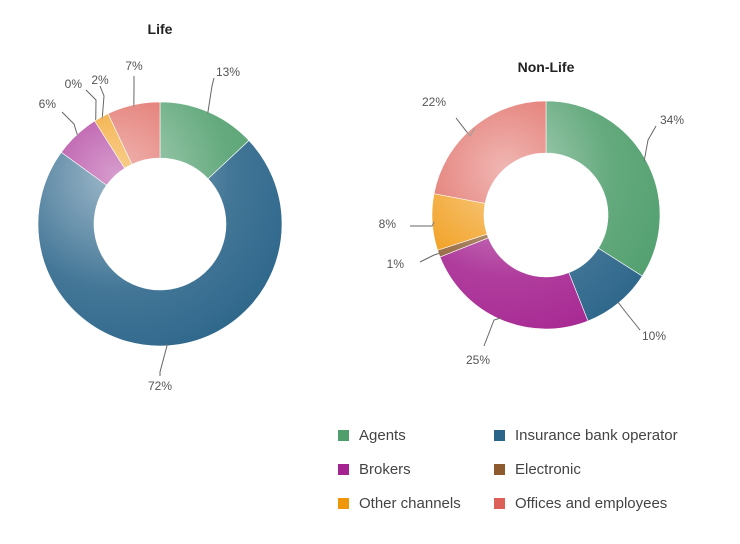  Describe the element at coordinates (422, 224) in the screenshot. I see `non-life-leader-other-channels` at that location.